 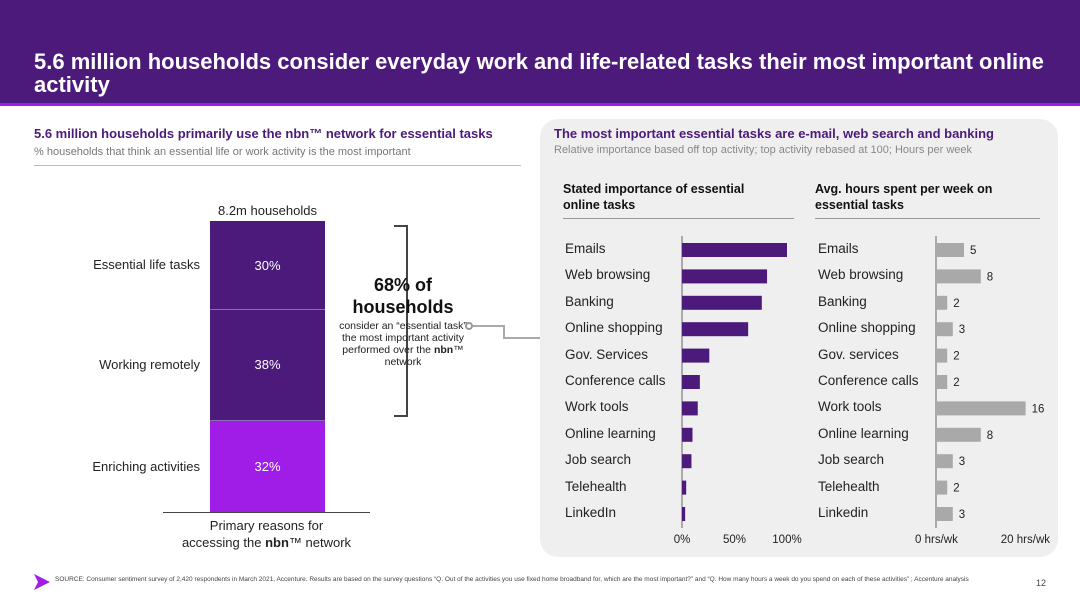 I want to click on connector-dot, so click(x=469, y=326).